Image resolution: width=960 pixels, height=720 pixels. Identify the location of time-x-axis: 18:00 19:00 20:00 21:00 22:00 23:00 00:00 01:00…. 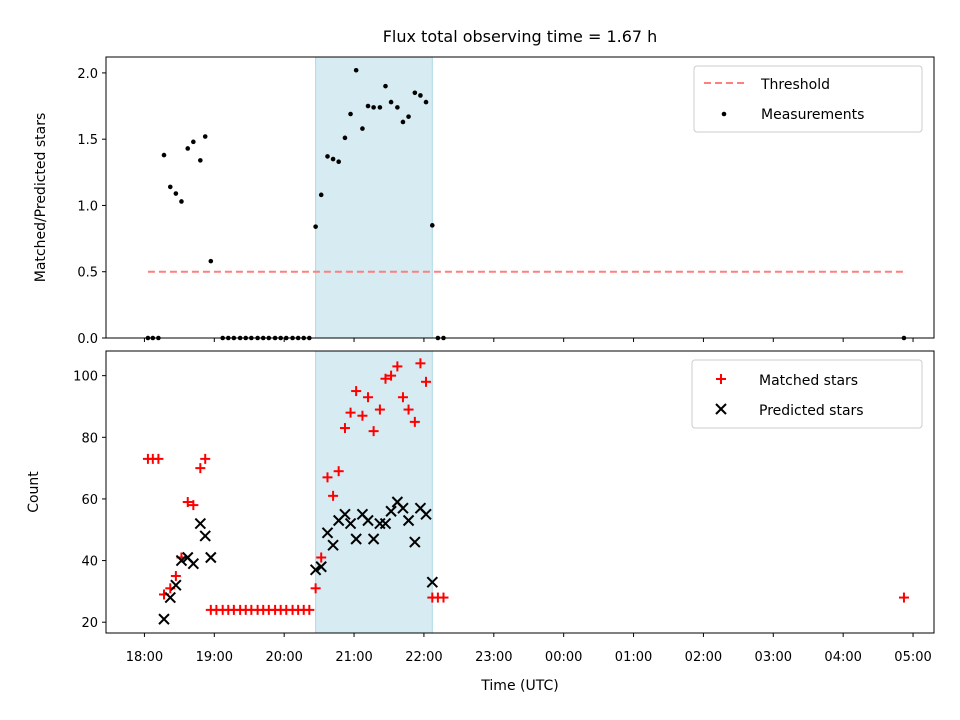
(529, 649).